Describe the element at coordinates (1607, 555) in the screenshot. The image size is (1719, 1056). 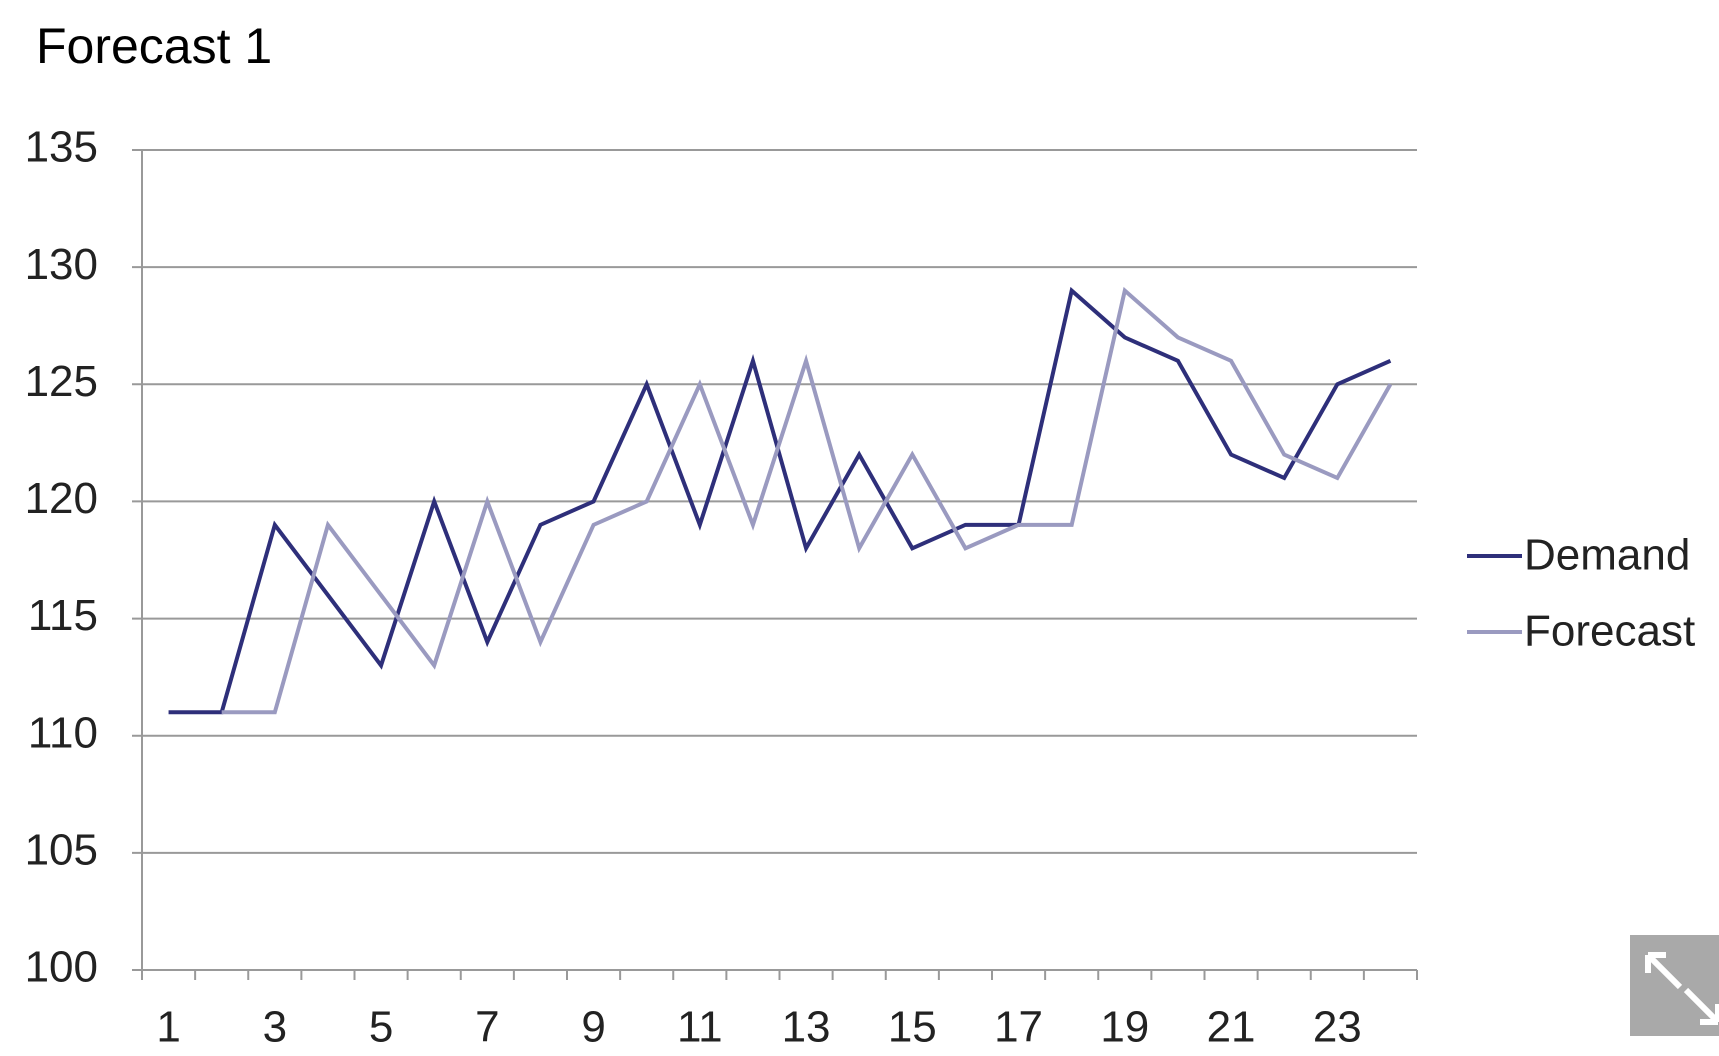
I see `legend-label: Demand` at that location.